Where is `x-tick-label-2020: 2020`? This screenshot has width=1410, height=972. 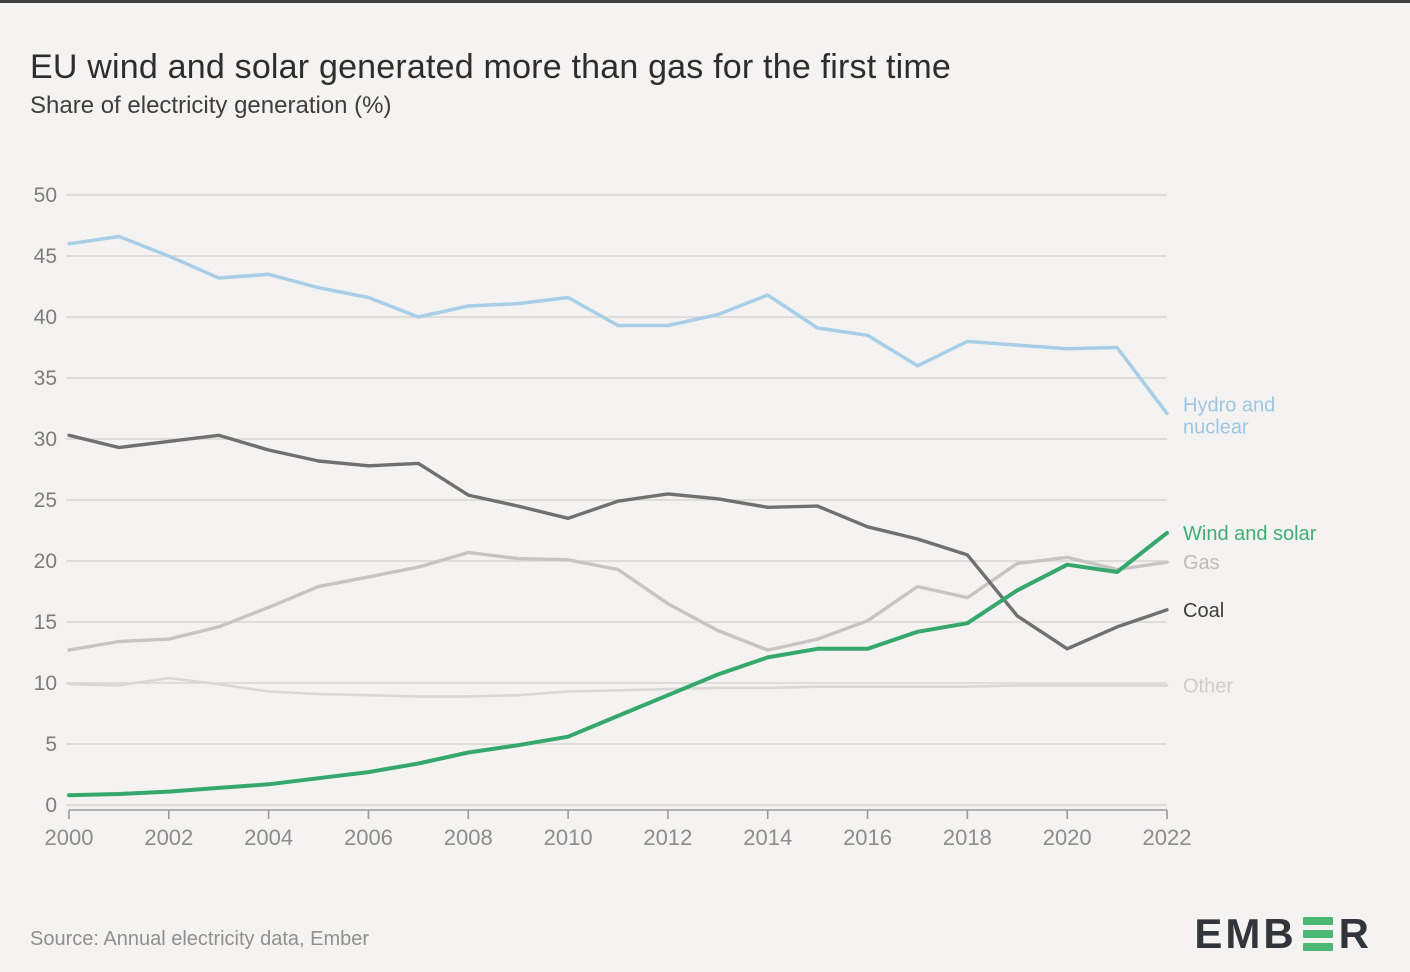
x-tick-label-2020: 2020 is located at coordinates (1067, 837).